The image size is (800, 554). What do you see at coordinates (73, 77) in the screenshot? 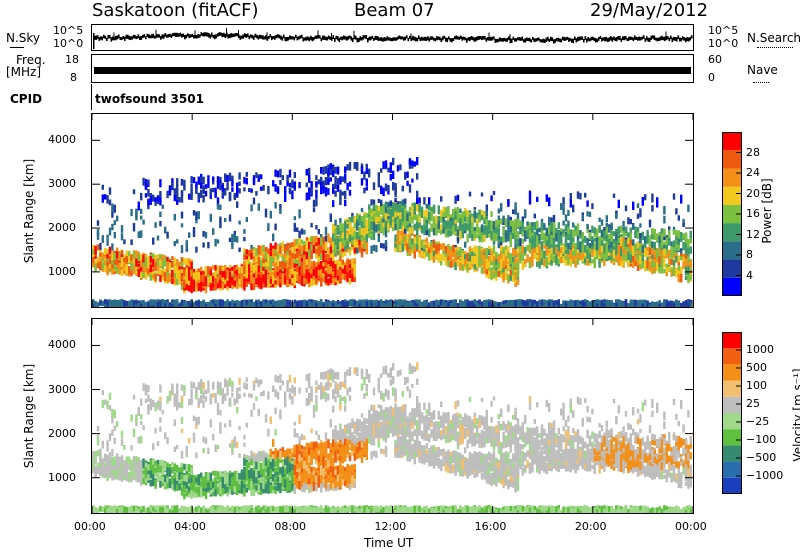
I see `freq-tick-left-bottom: 8` at bounding box center [73, 77].